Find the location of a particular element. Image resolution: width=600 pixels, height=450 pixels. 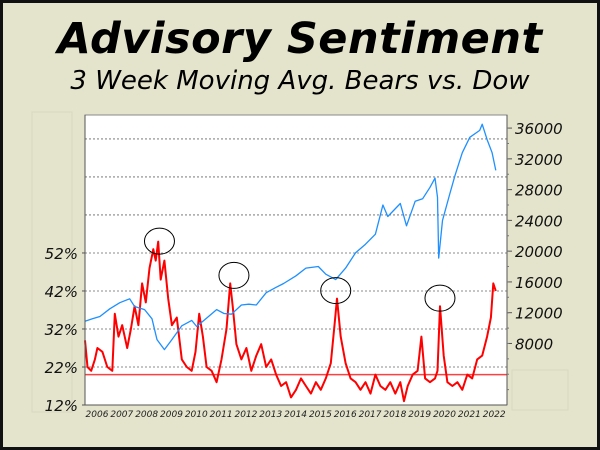

x-tick-label: 2006 is located at coordinates (97, 415).